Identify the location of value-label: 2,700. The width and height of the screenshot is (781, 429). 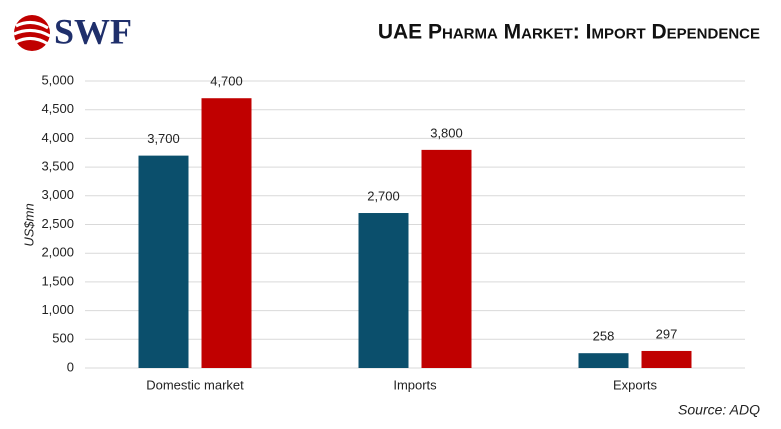
(383, 195).